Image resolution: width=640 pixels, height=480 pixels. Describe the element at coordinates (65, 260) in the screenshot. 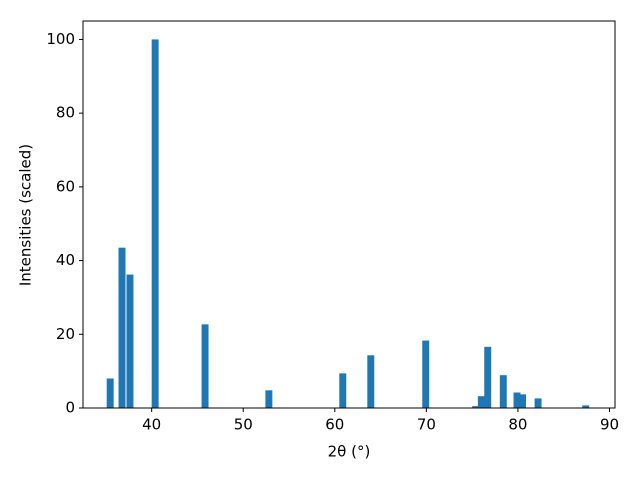

I see `y-tick-label: 40` at that location.